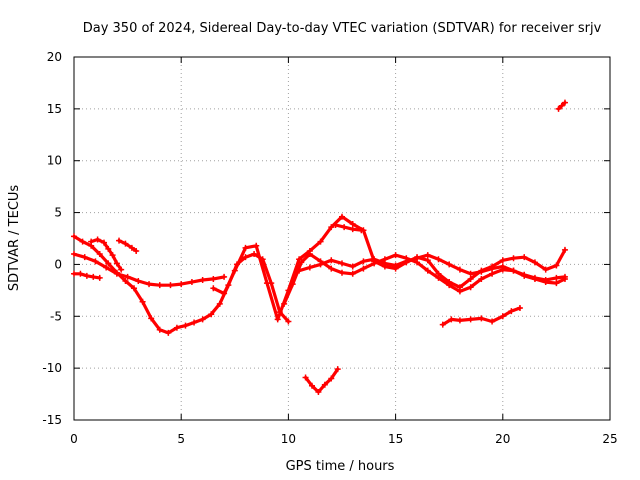 Image resolution: width=640 pixels, height=480 pixels. What do you see at coordinates (58, 264) in the screenshot?
I see `y-tick-label: 0` at bounding box center [58, 264].